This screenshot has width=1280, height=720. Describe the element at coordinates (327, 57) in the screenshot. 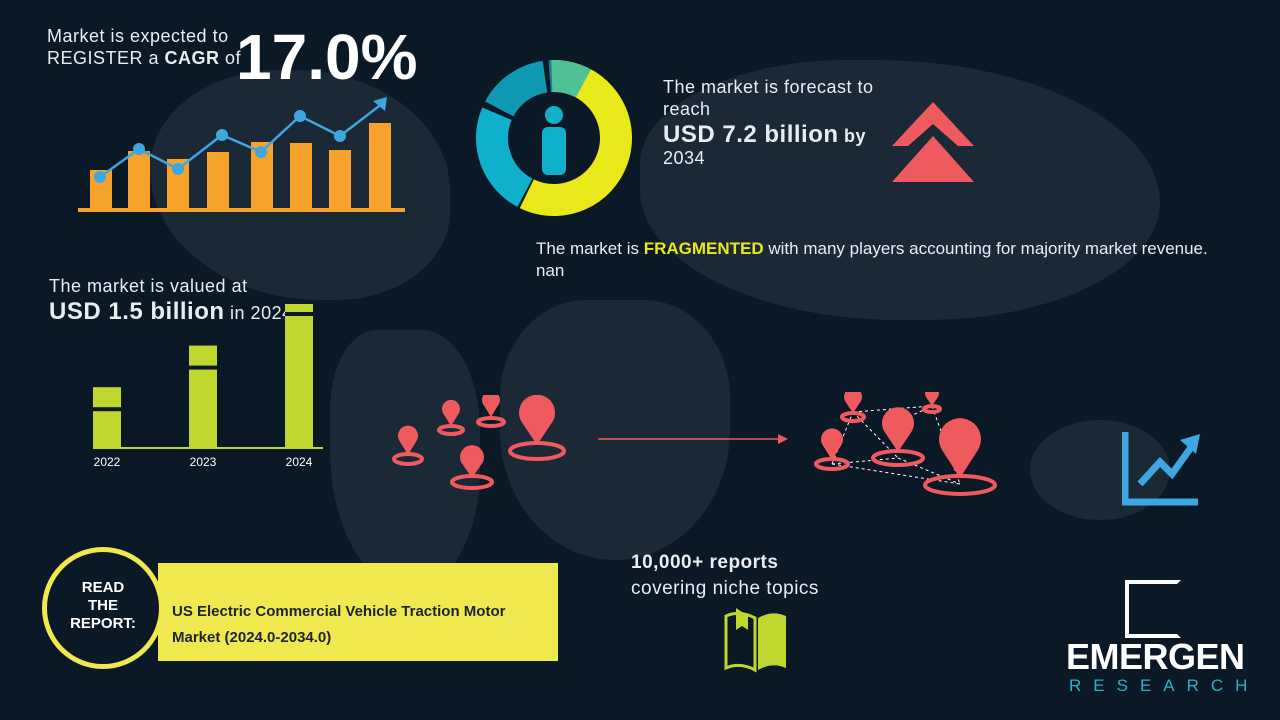

I see `cagr-value: 17.0%` at that location.